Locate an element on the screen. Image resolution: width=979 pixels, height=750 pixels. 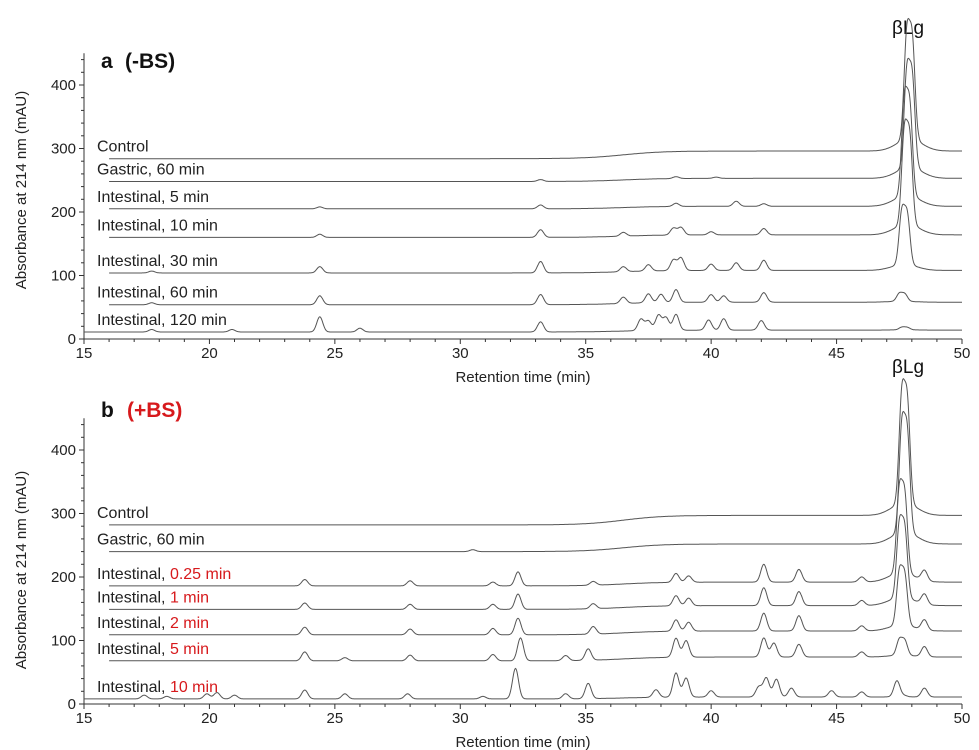
trace-label-text: Intestinal, 60 min is located at coordinates (157, 293).